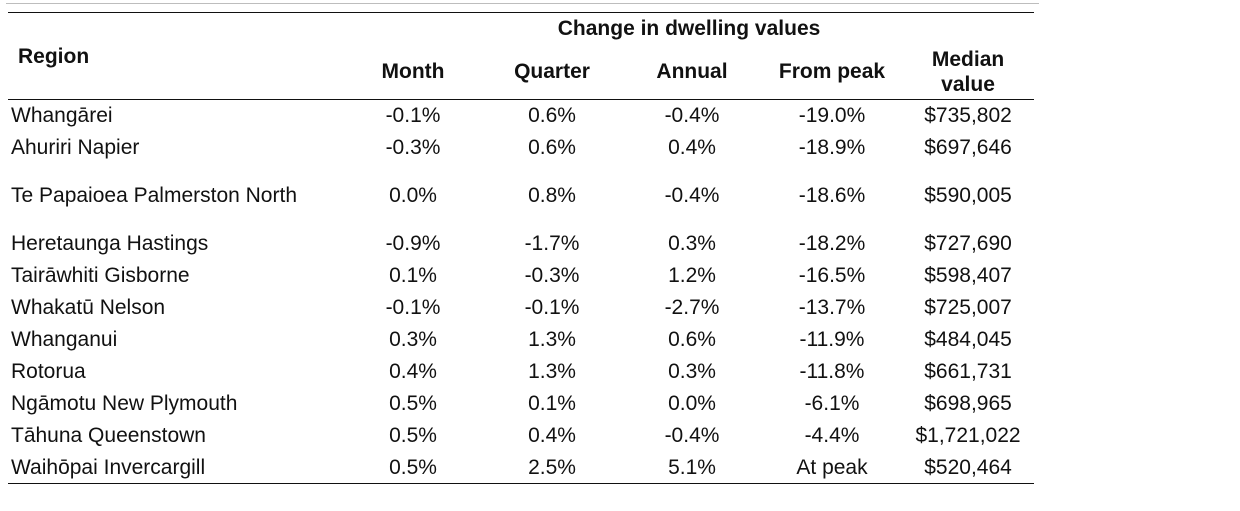  What do you see at coordinates (832, 147) in the screenshot?
I see `from-peak-cell: -18.9%` at bounding box center [832, 147].